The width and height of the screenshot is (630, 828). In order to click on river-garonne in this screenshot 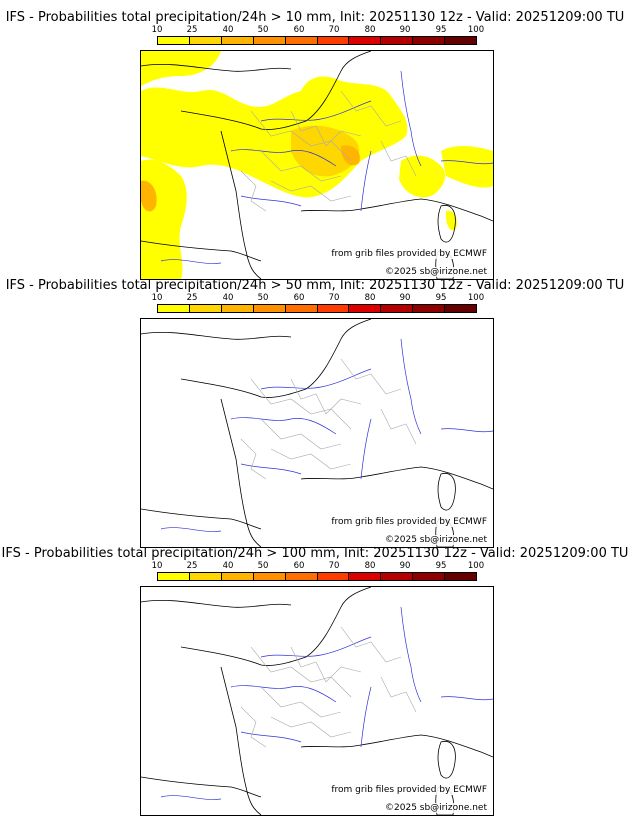, I will do `click(271, 201)`.